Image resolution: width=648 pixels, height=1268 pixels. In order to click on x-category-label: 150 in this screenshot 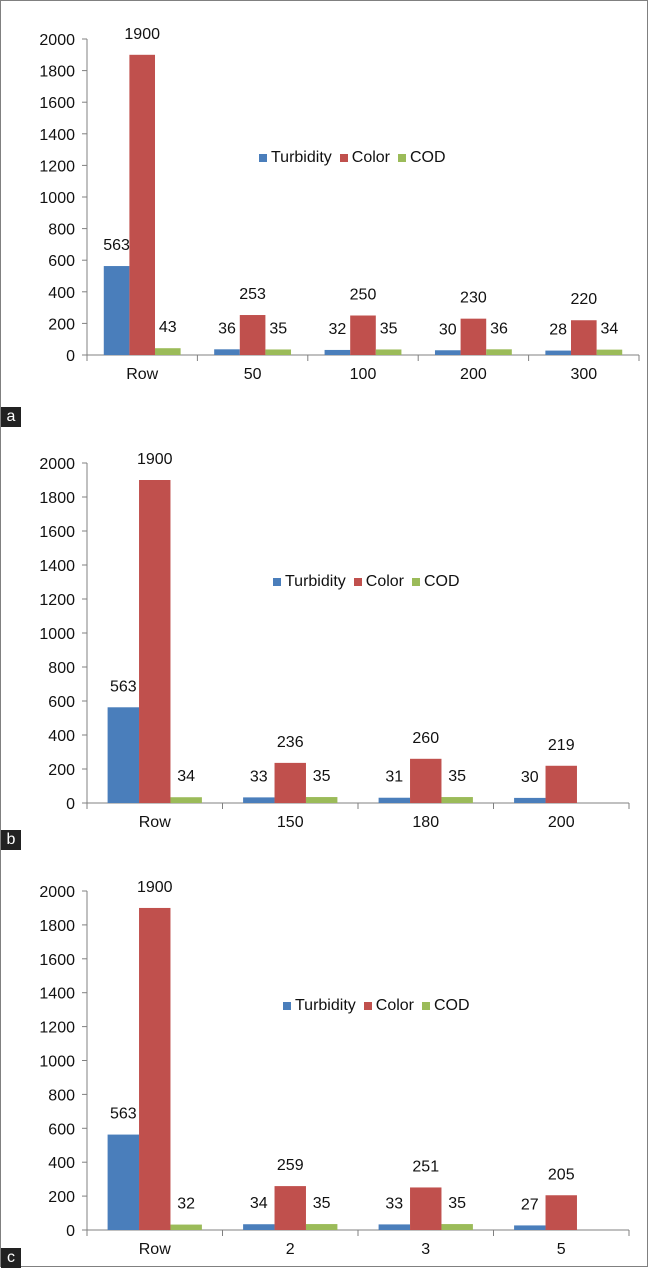, I will do `click(290, 822)`.